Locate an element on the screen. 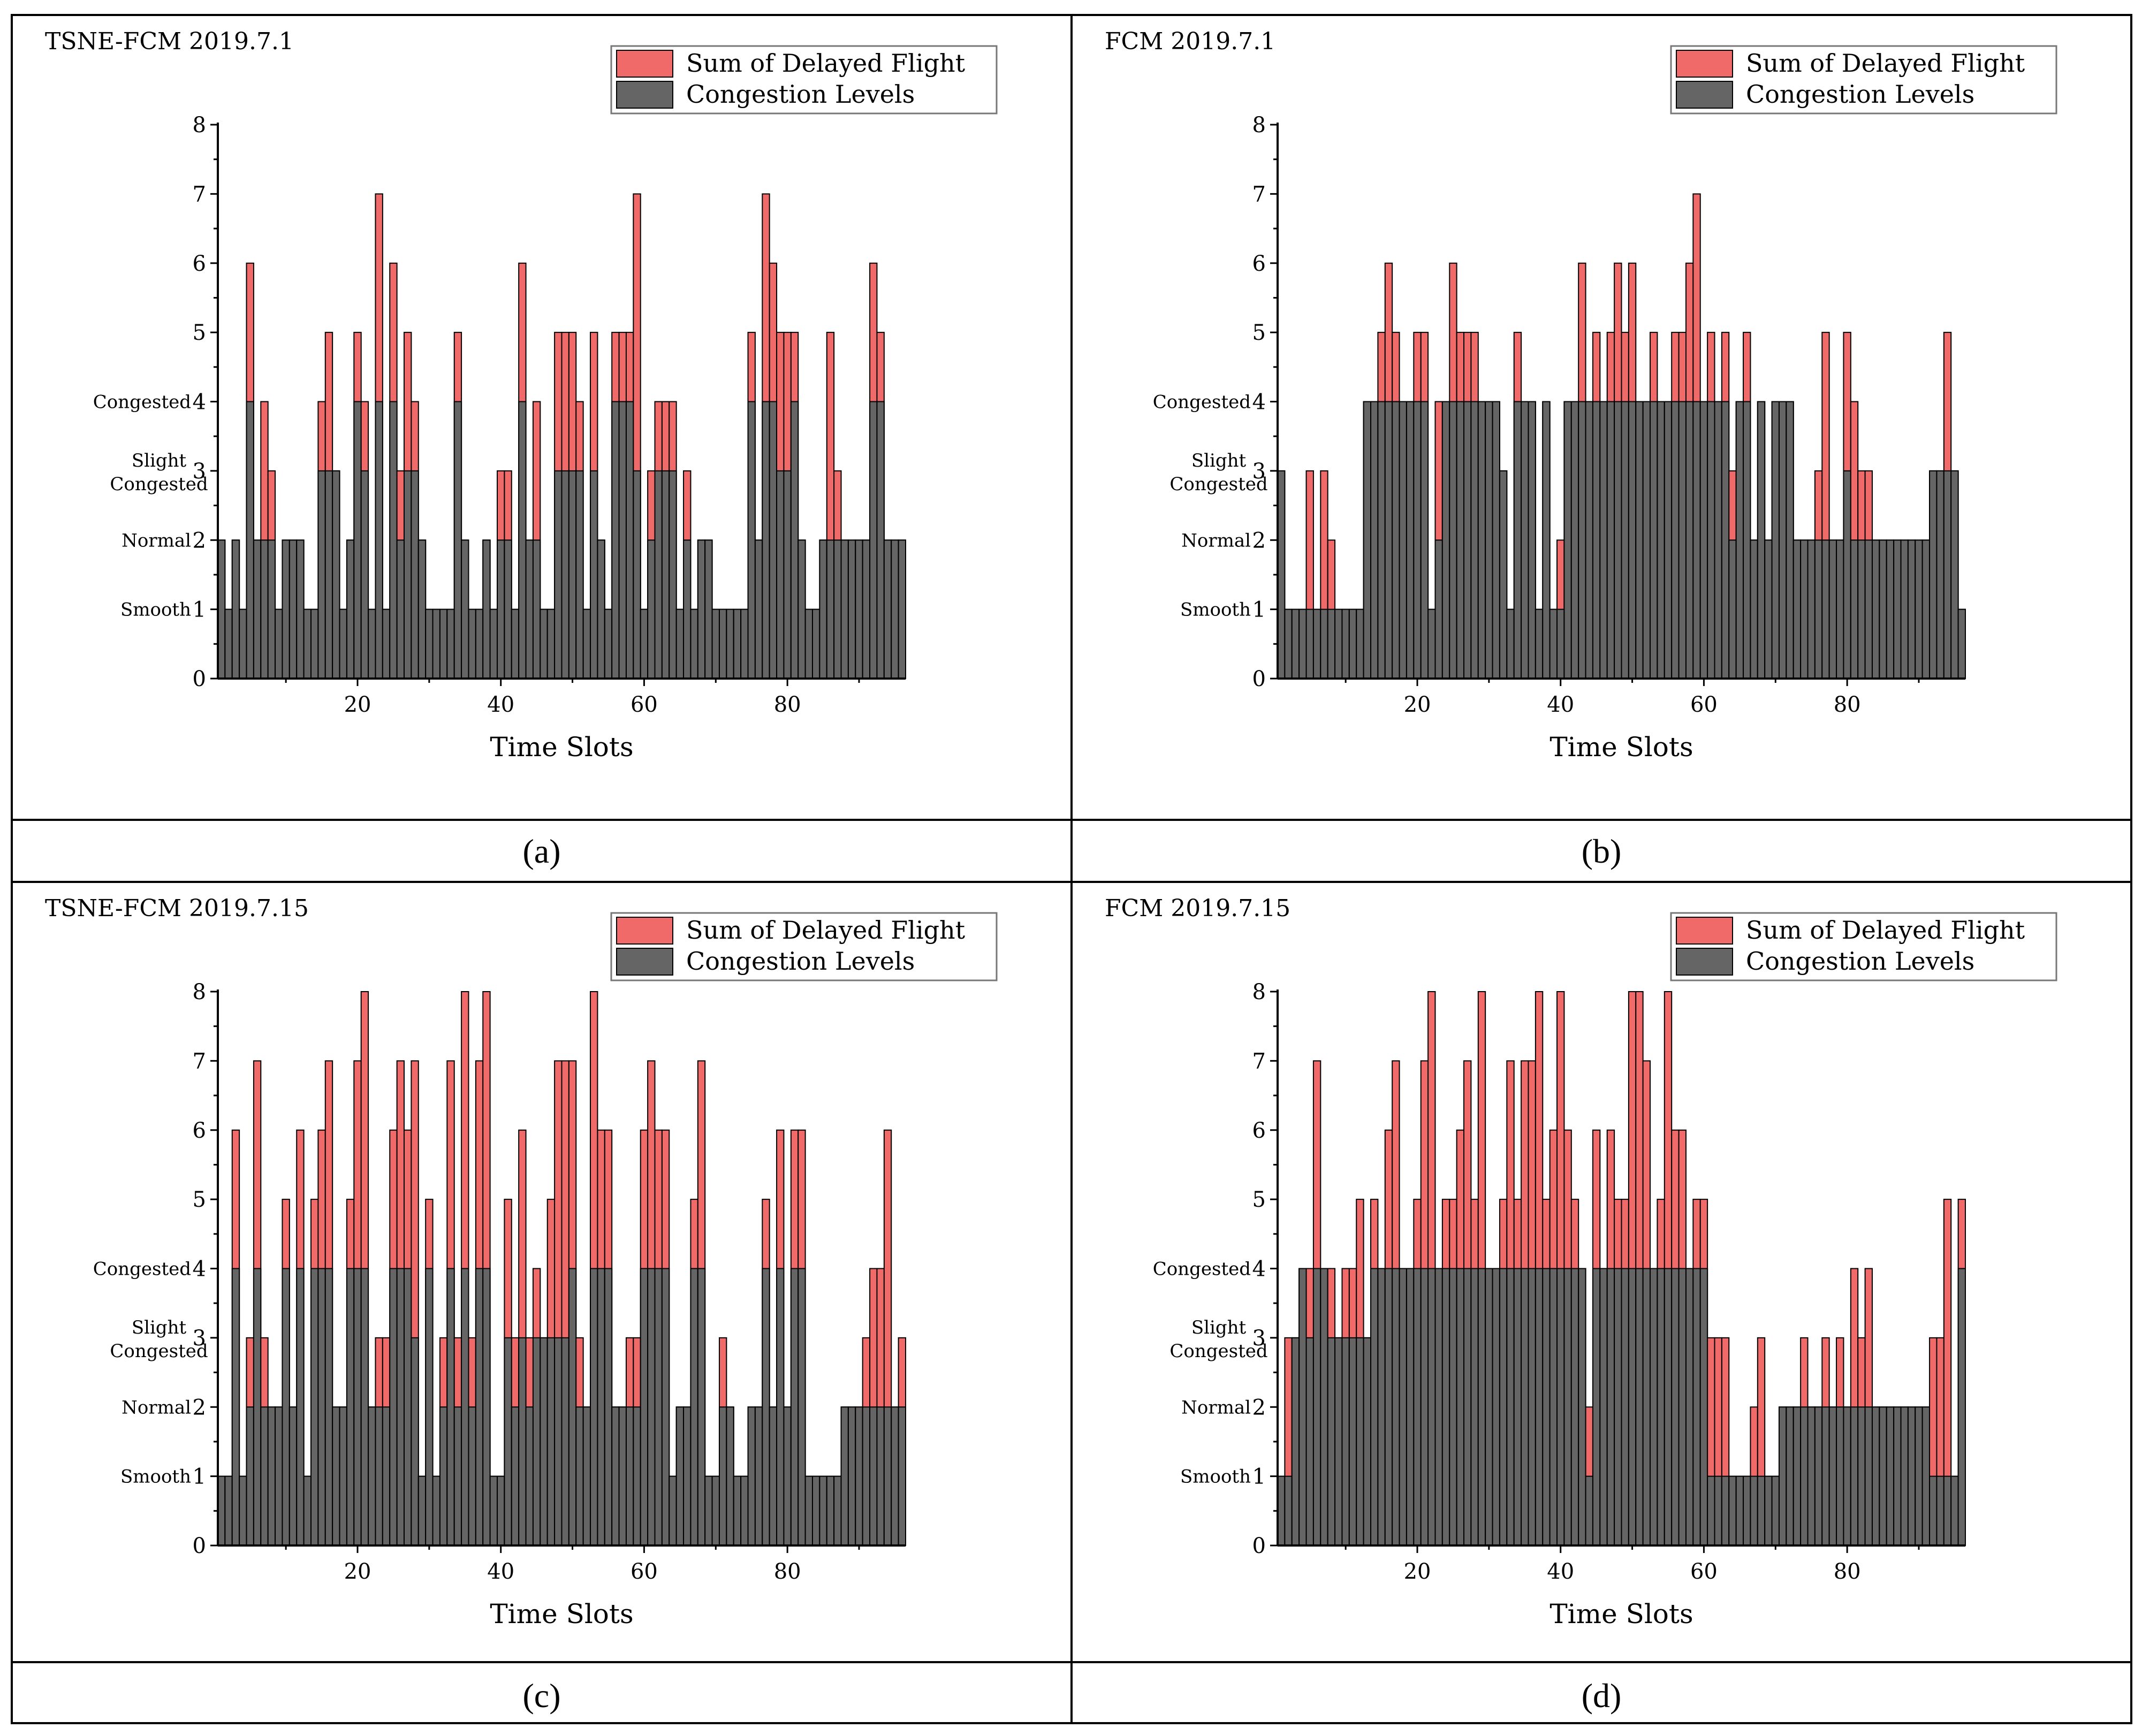  y-tick-label: 1 is located at coordinates (199, 1477).